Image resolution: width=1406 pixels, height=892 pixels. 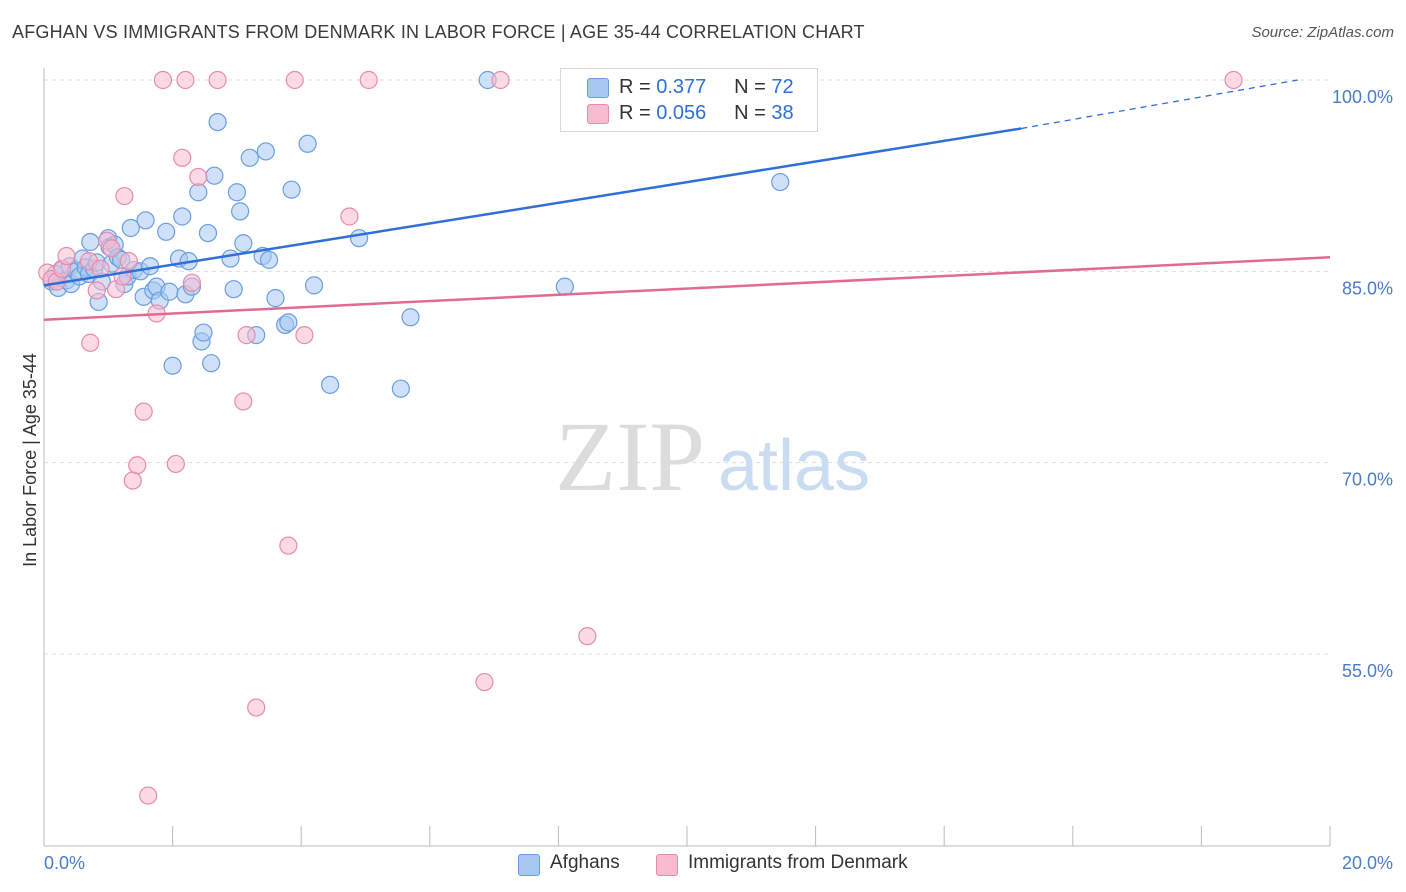 What do you see at coordinates (630, 456) in the screenshot?
I see `watermark-zip: ZIP` at bounding box center [630, 456].